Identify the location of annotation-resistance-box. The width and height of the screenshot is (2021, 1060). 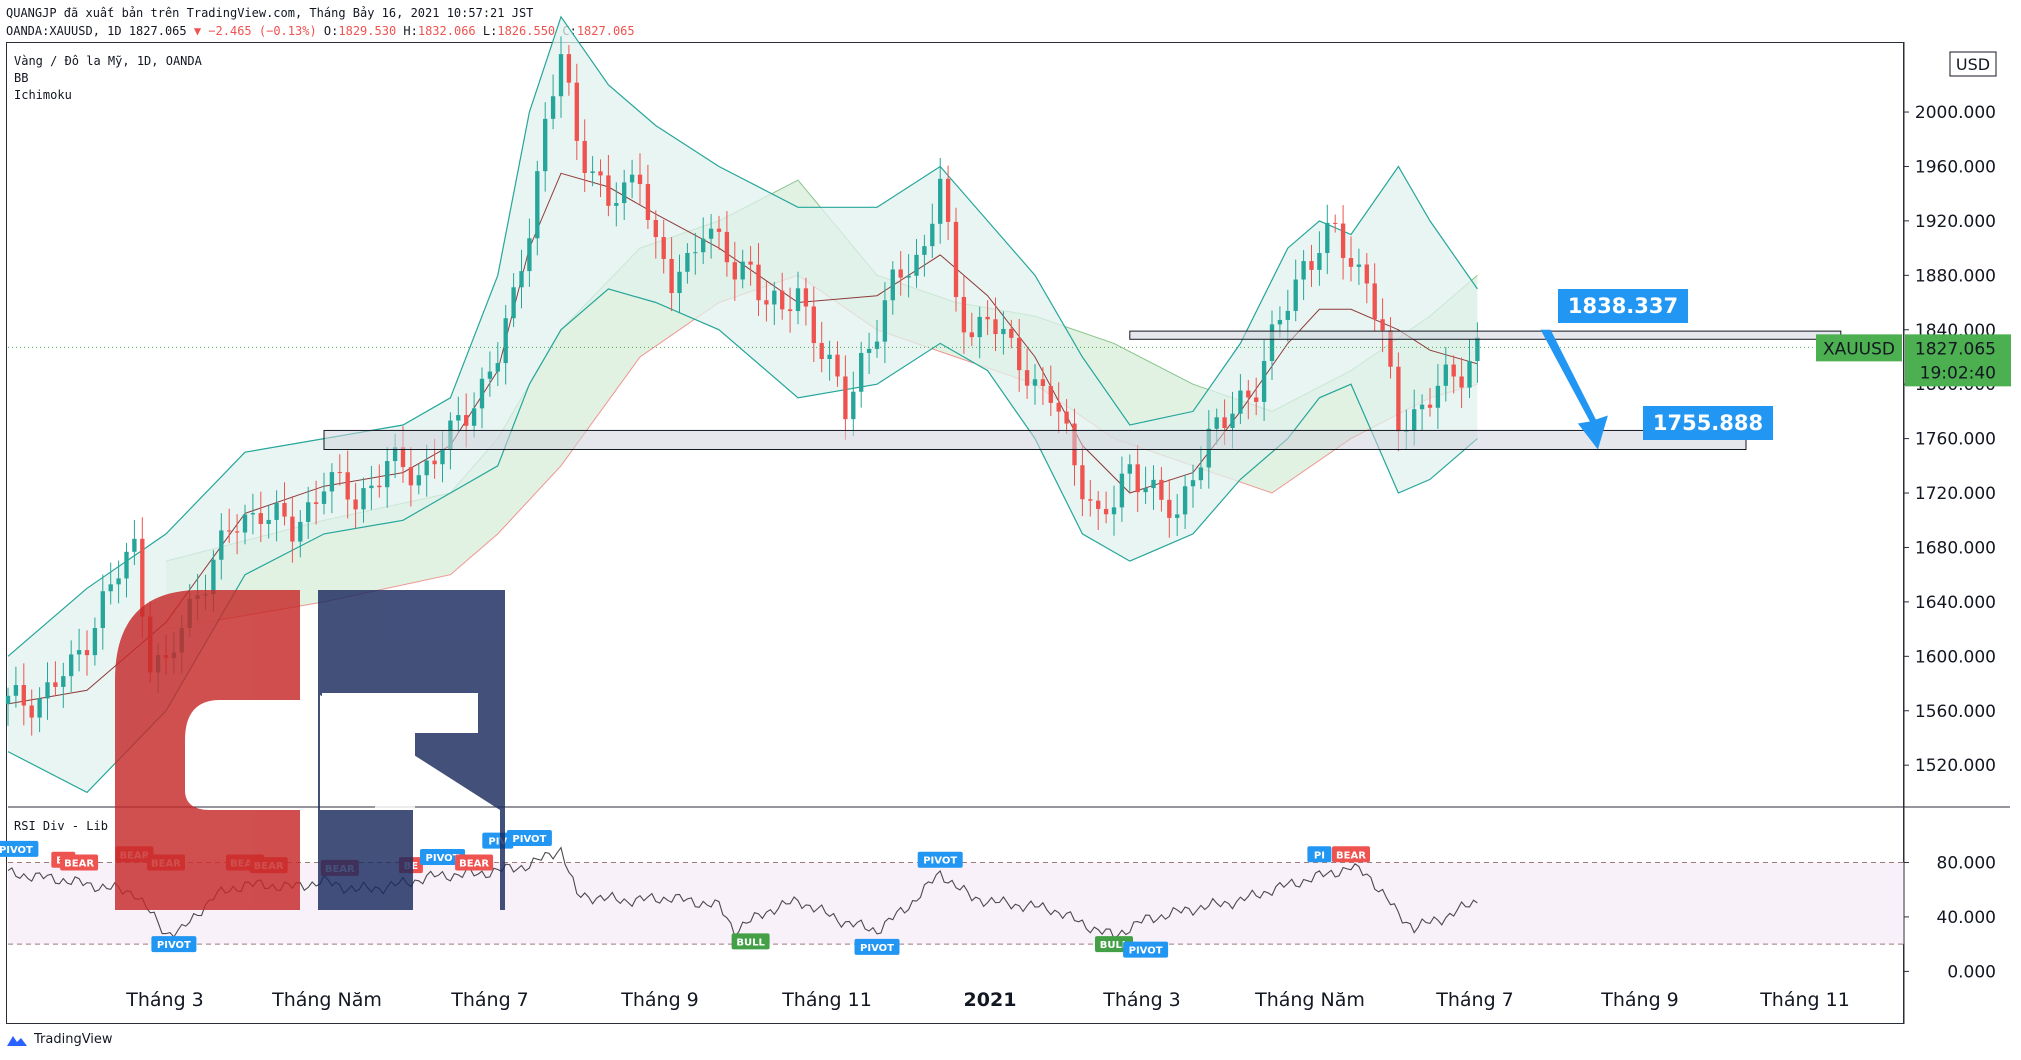
(1623, 306).